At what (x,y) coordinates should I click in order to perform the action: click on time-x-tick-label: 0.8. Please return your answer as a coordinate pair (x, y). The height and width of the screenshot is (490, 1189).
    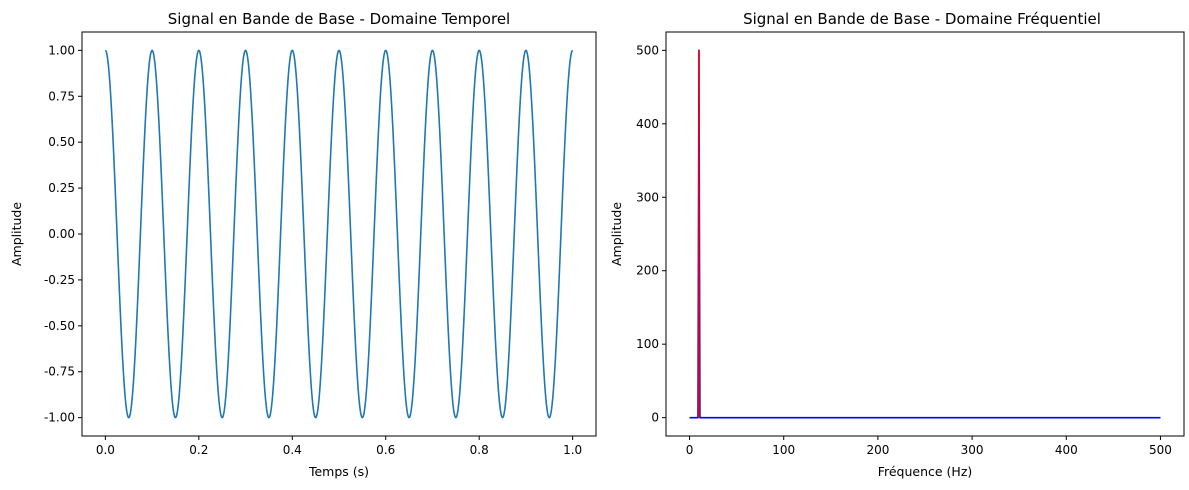
    Looking at the image, I should click on (479, 450).